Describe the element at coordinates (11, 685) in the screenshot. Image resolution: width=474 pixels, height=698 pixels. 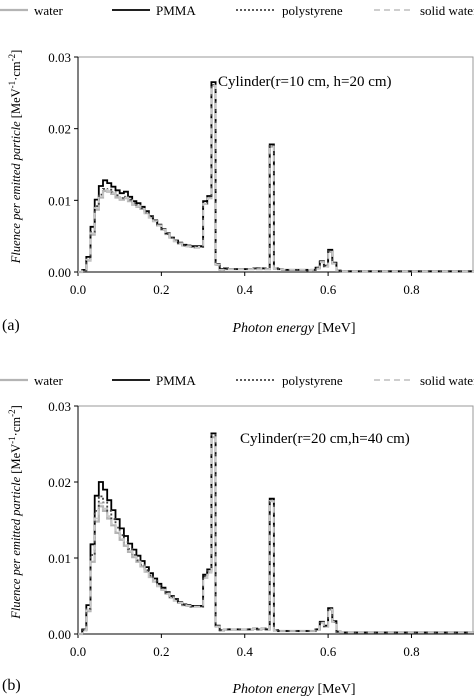
I see `panel-label: (b)` at that location.